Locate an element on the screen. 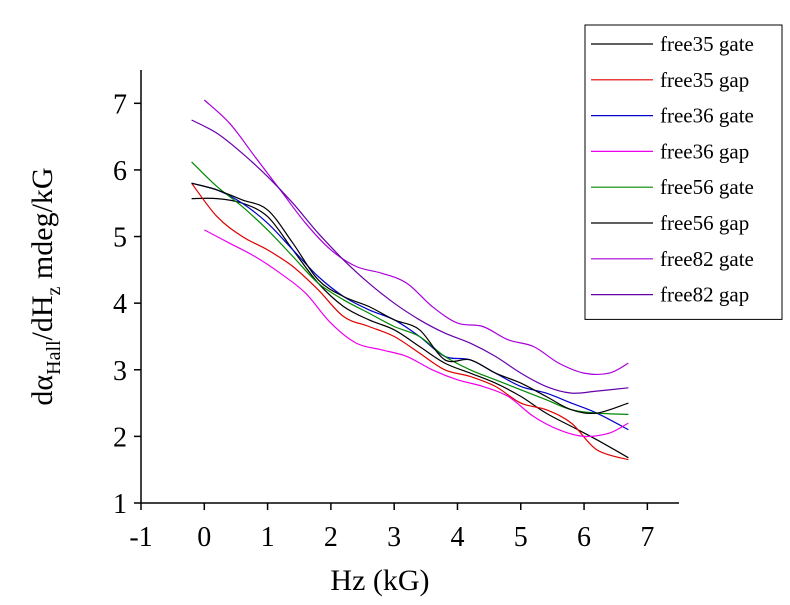 The height and width of the screenshot is (605, 790). x-tick-label: 7 is located at coordinates (647, 537).